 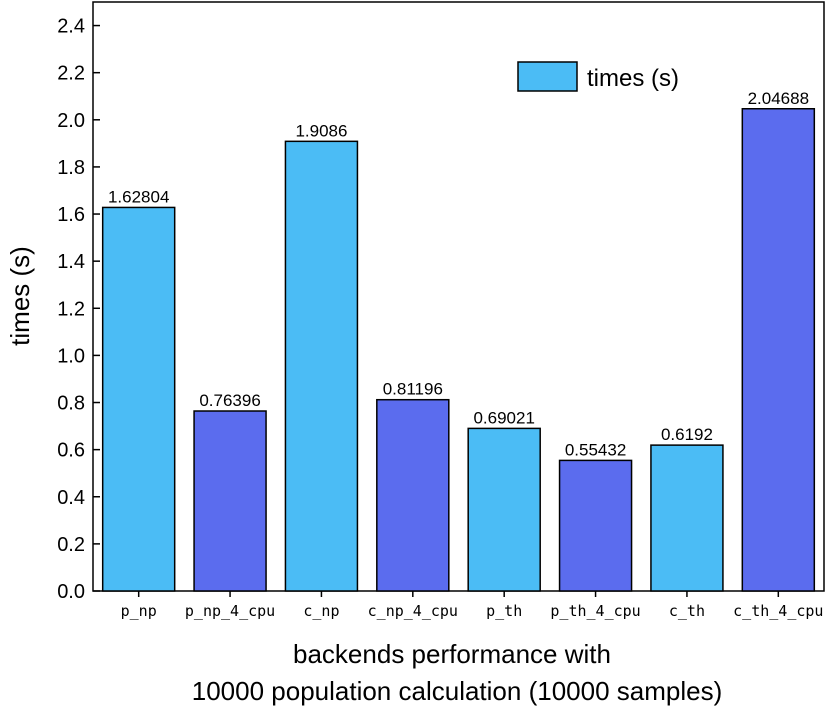 I want to click on x-tick-label: c_np_4_cpu, so click(x=413, y=611).